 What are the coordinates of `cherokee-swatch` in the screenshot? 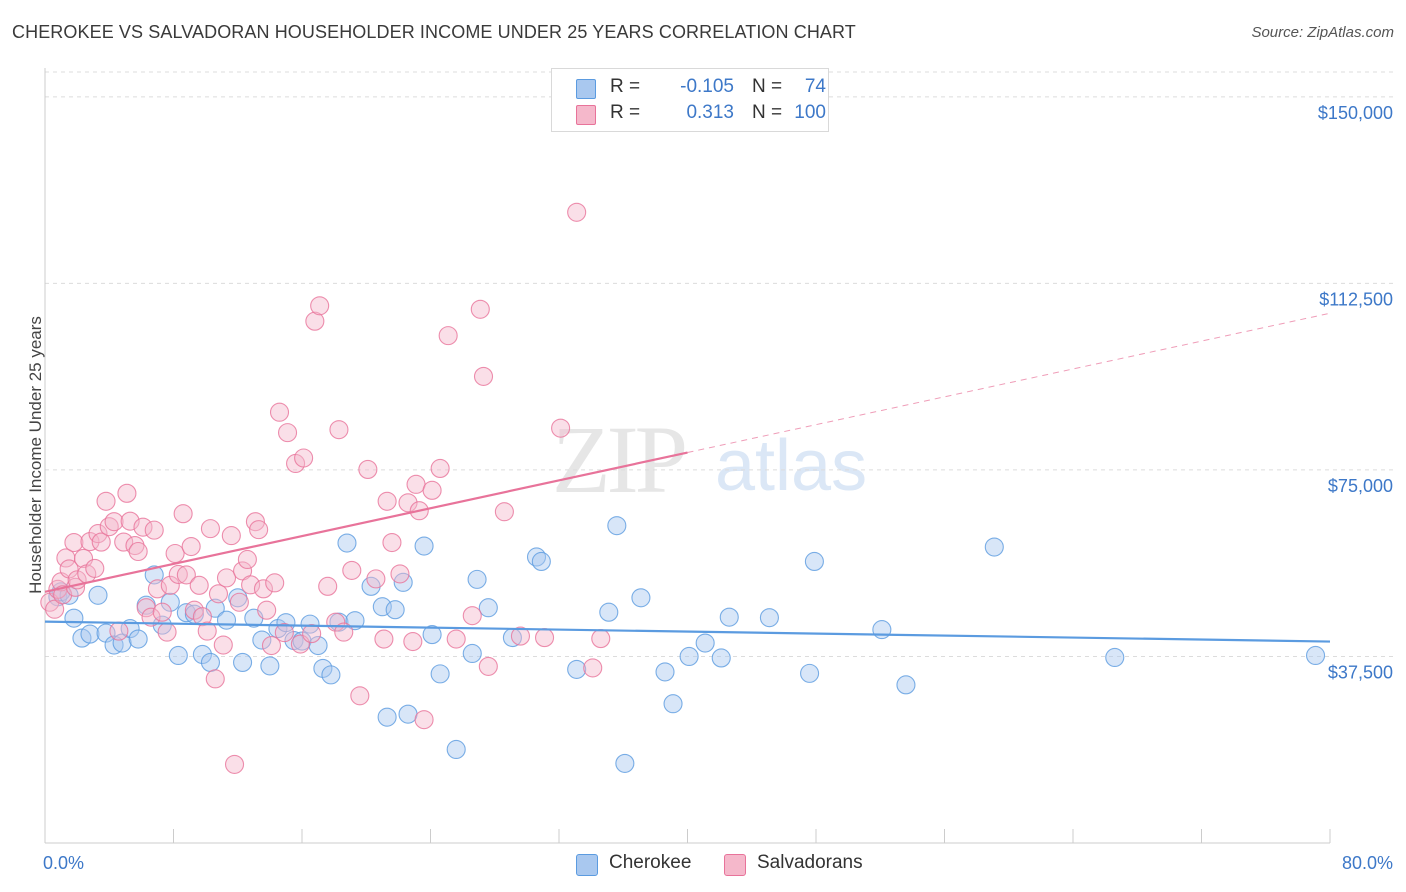 It's located at (586, 89).